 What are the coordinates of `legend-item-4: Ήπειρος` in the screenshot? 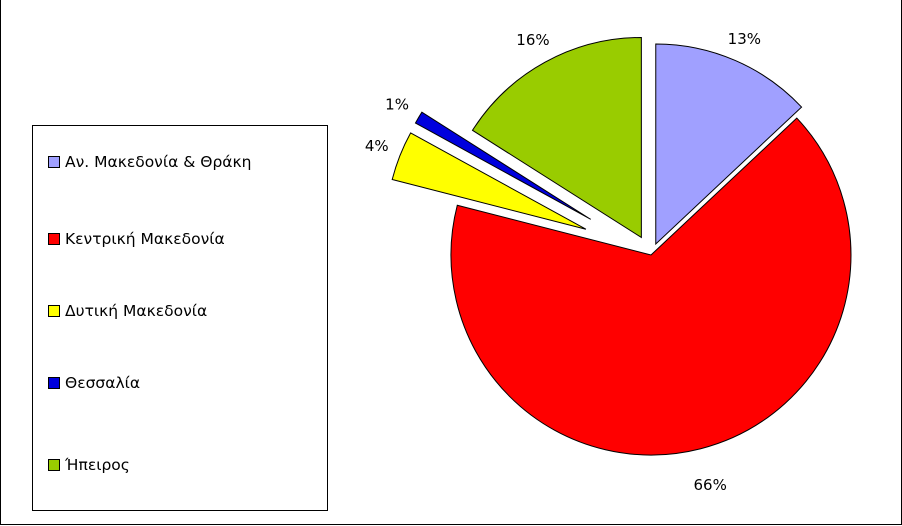 It's located at (89, 465).